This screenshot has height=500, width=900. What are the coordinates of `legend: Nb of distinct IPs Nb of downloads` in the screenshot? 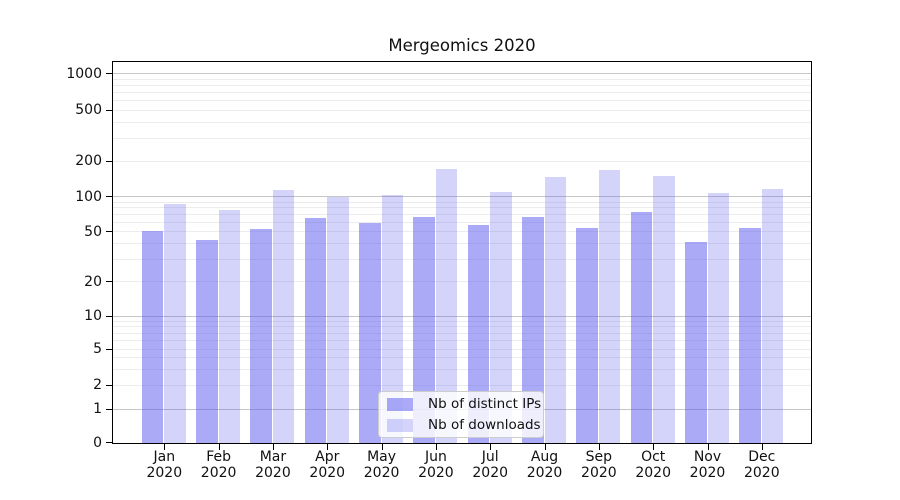 It's located at (461, 414).